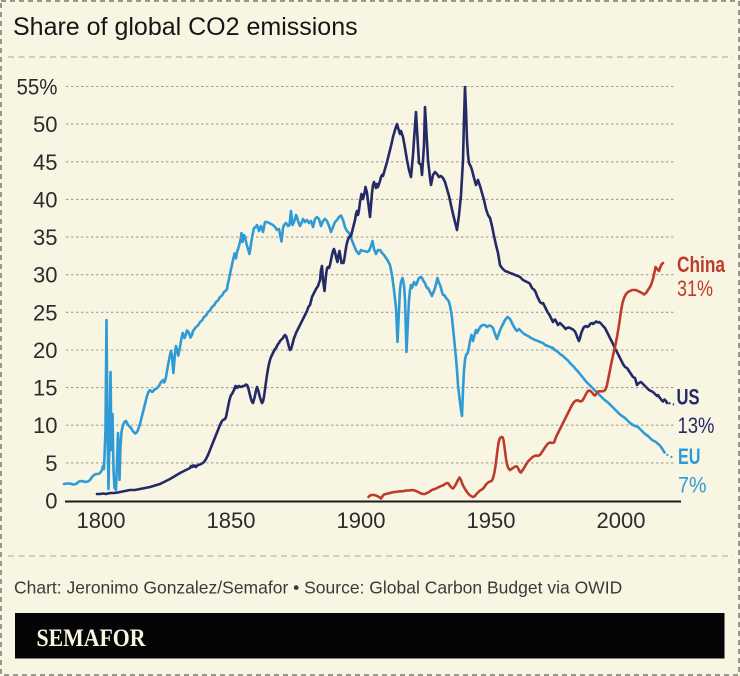 This screenshot has width=740, height=676. I want to click on svg-text: 31%, so click(695, 288).